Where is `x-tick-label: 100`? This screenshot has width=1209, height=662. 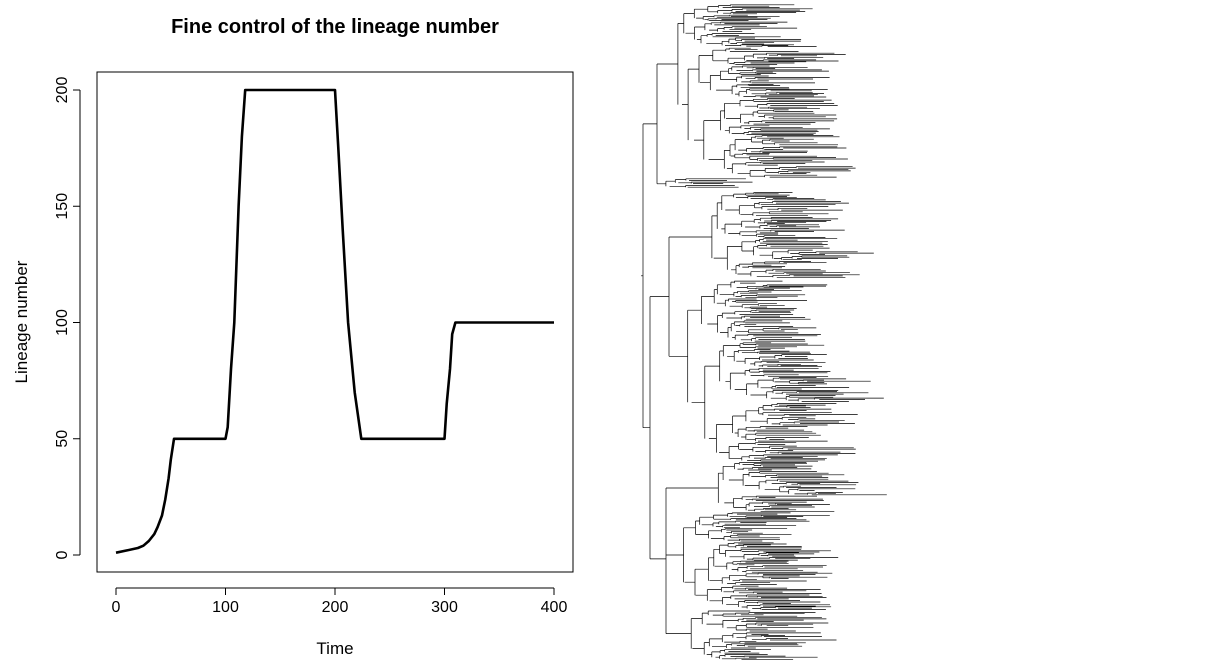
x-tick-label: 100 is located at coordinates (225, 607).